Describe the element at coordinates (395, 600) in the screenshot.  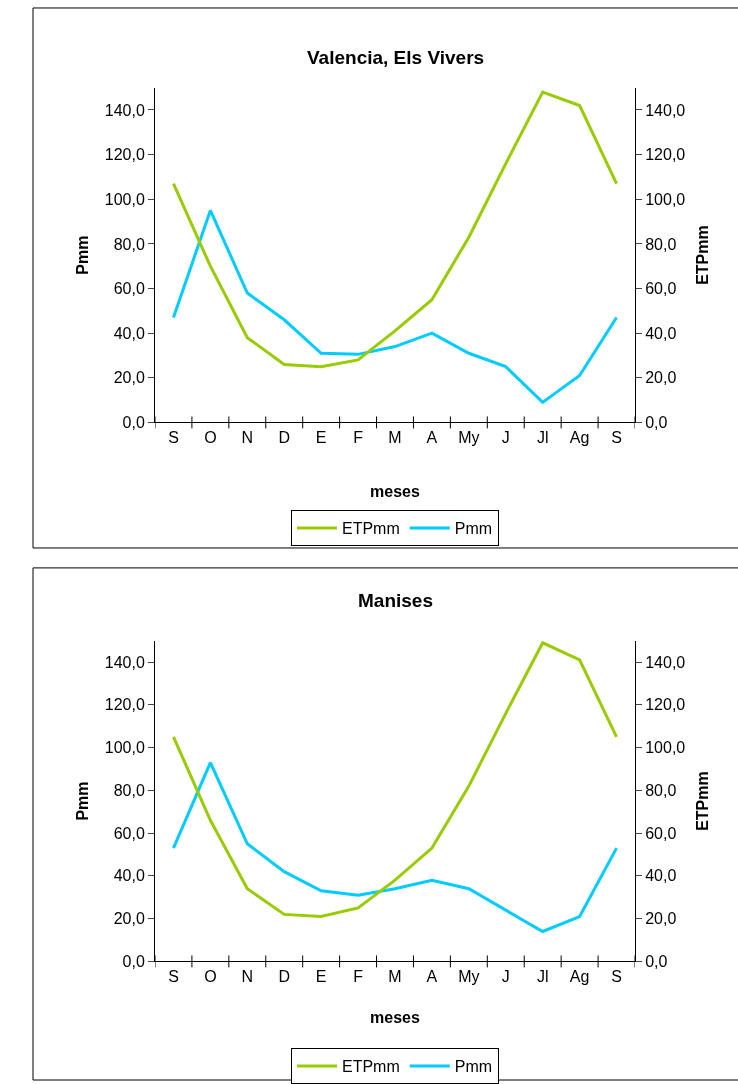
I see `chart-title: Manises` at that location.